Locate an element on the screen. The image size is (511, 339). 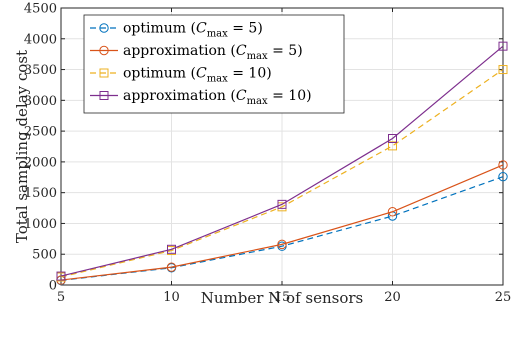
legend-label: approximation (Cmax = 5) is located at coordinates (213, 52).